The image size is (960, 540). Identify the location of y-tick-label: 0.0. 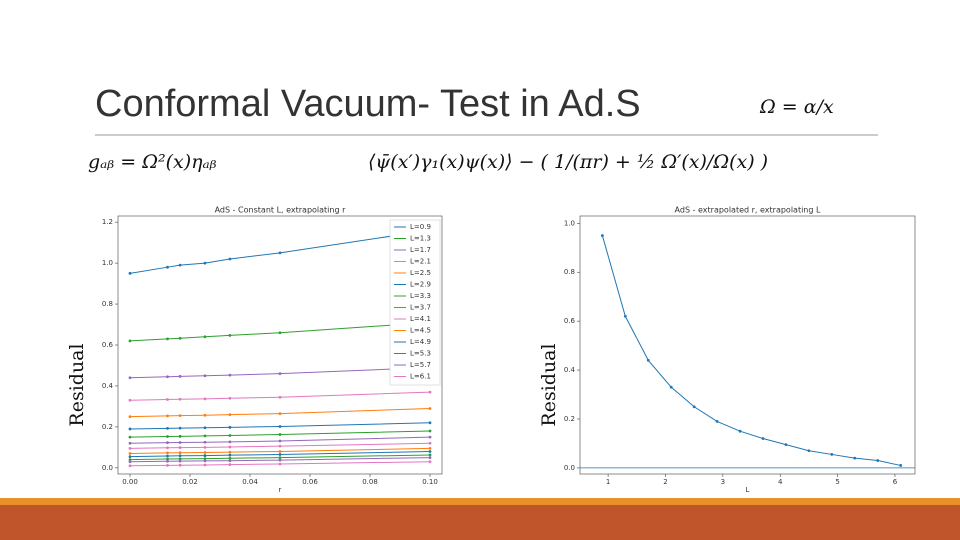
(569, 468).